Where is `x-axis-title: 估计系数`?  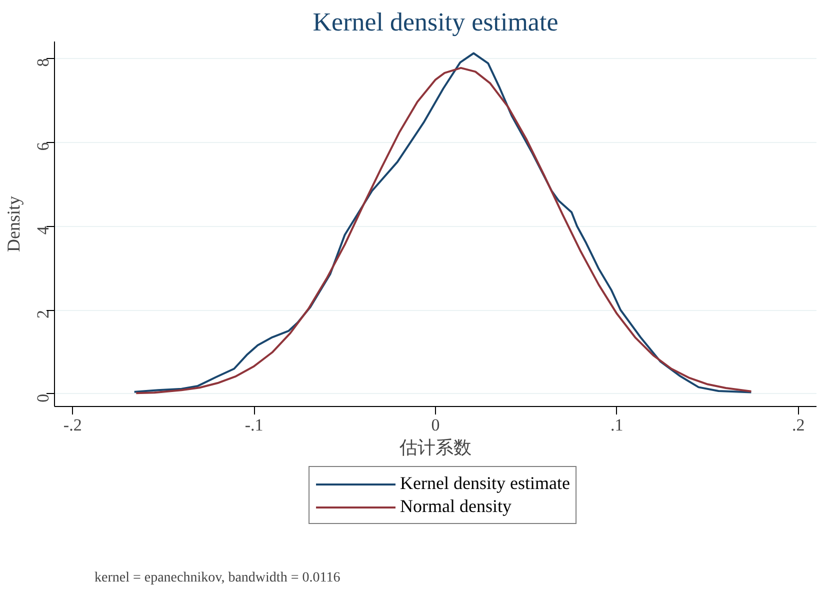 x-axis-title: 估计系数 is located at coordinates (435, 448).